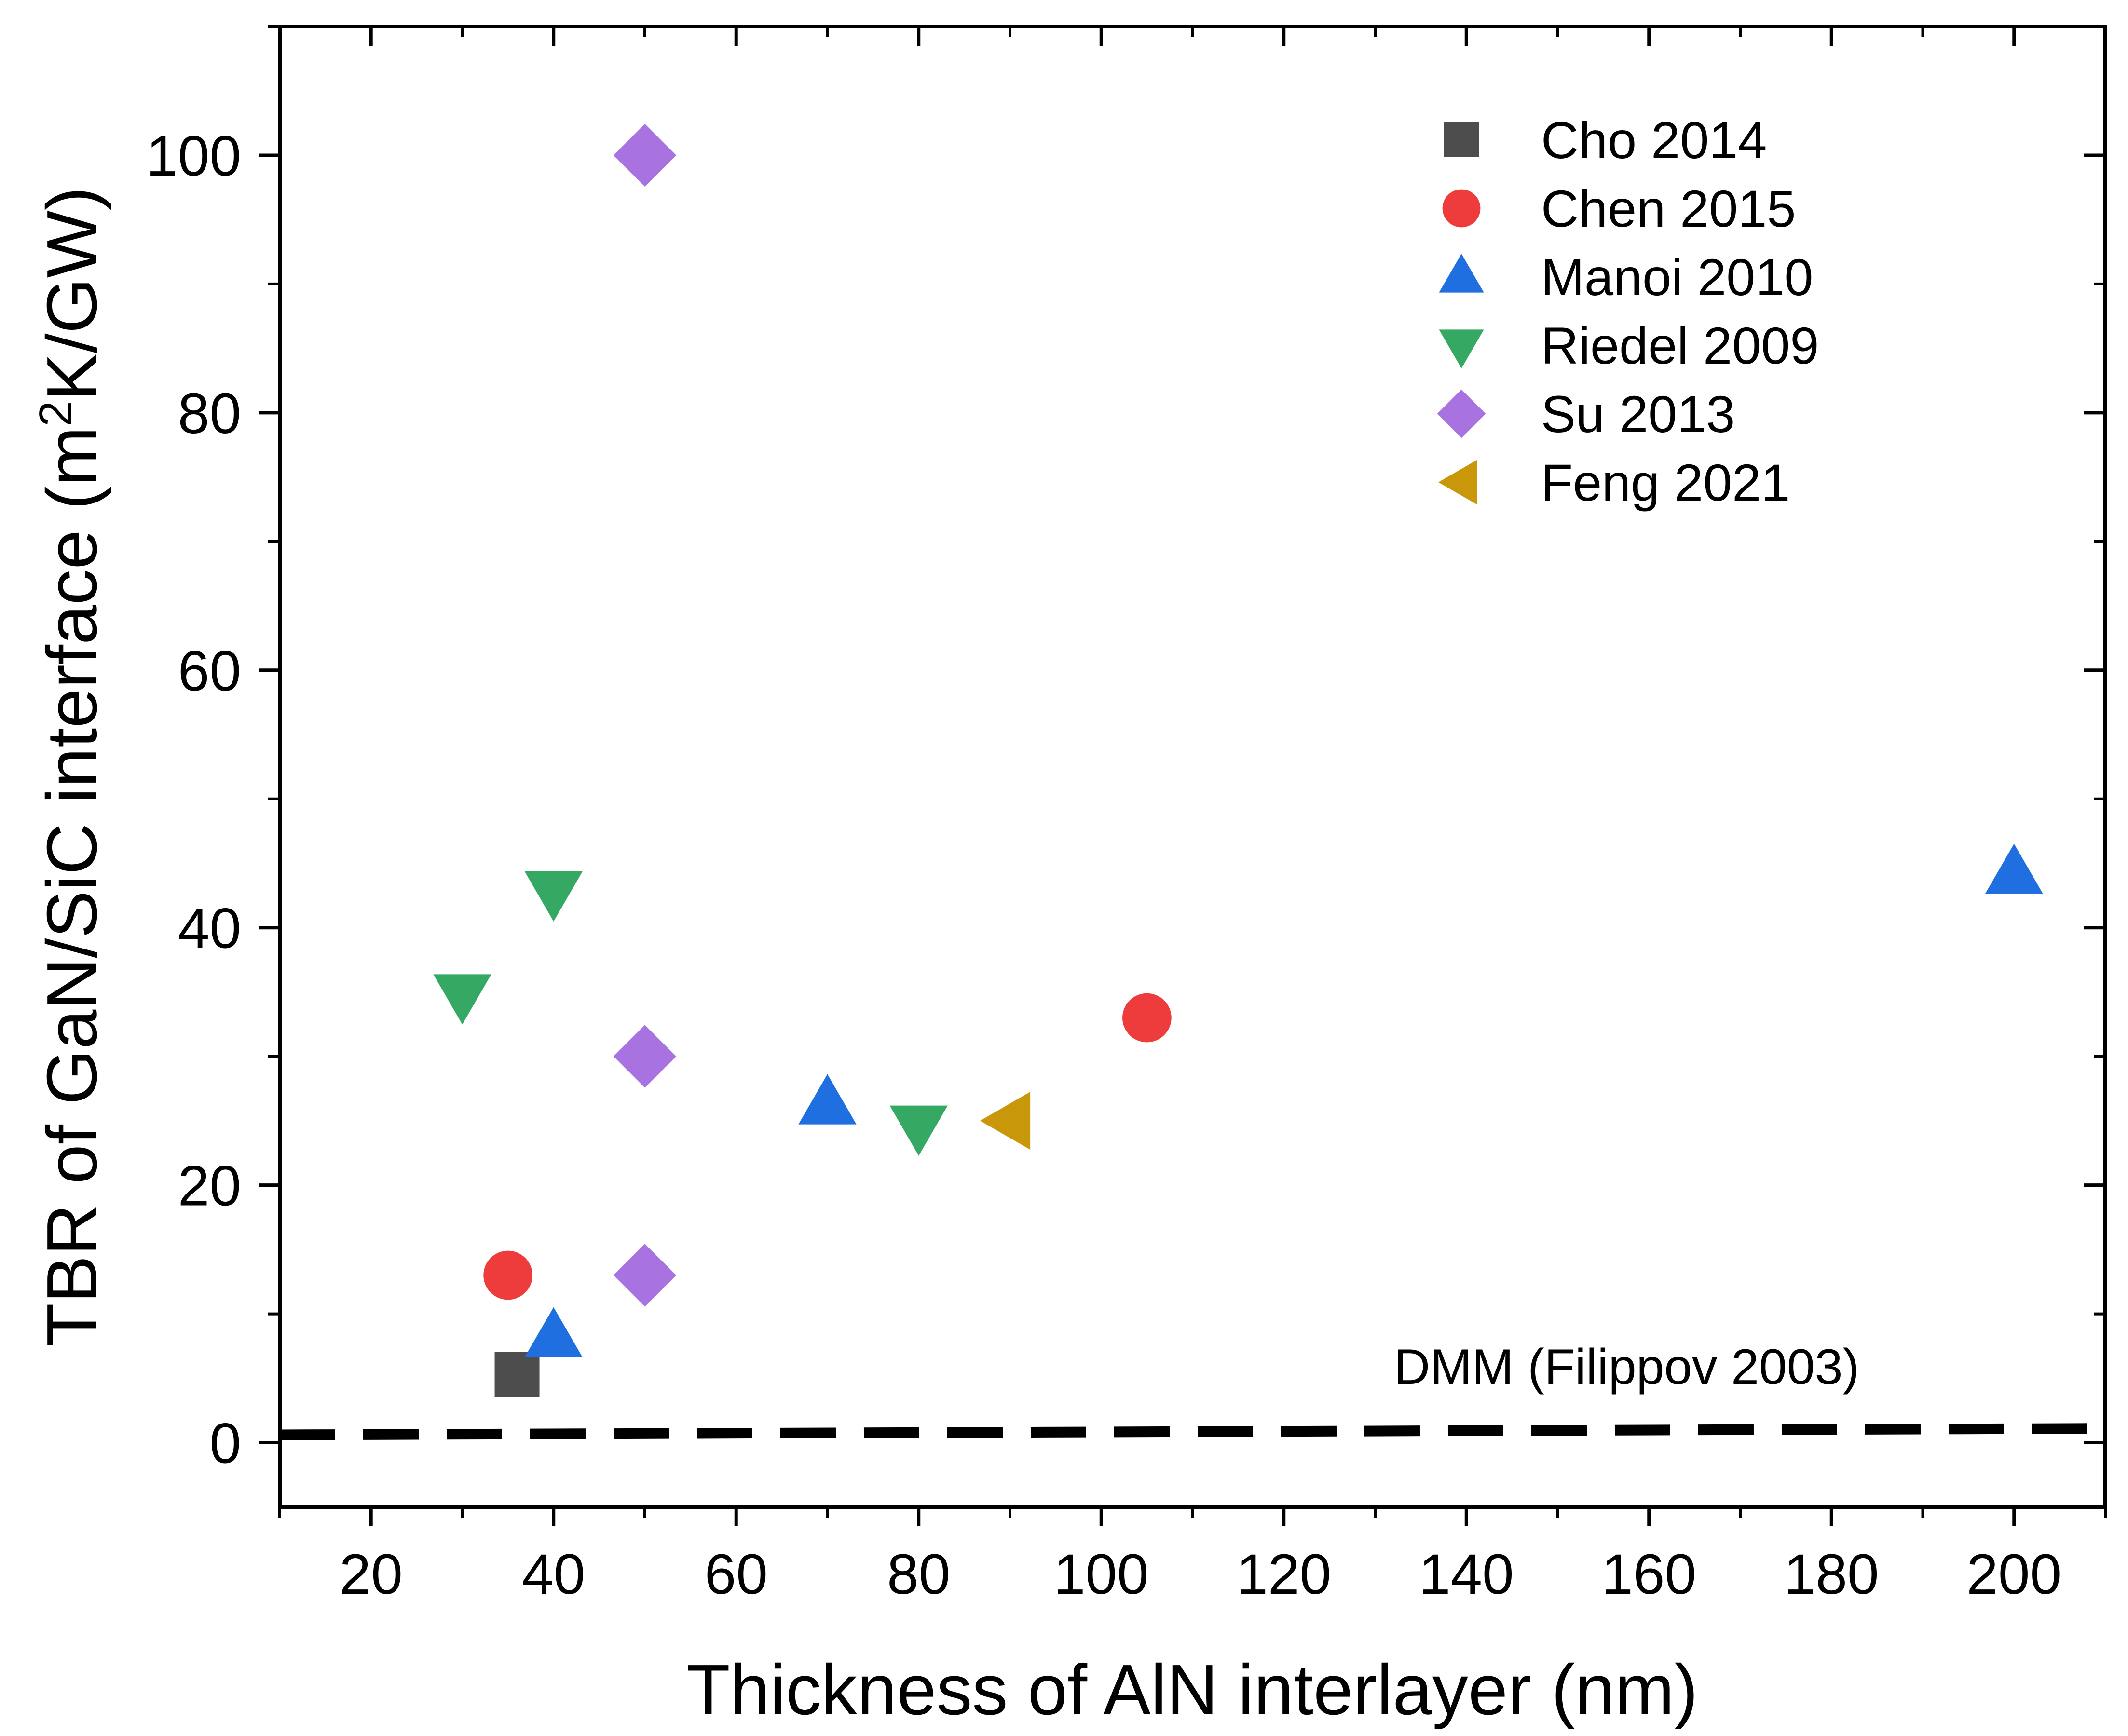 The height and width of the screenshot is (1736, 2128). Describe the element at coordinates (193, 156) in the screenshot. I see `y-tick-label: 100` at that location.